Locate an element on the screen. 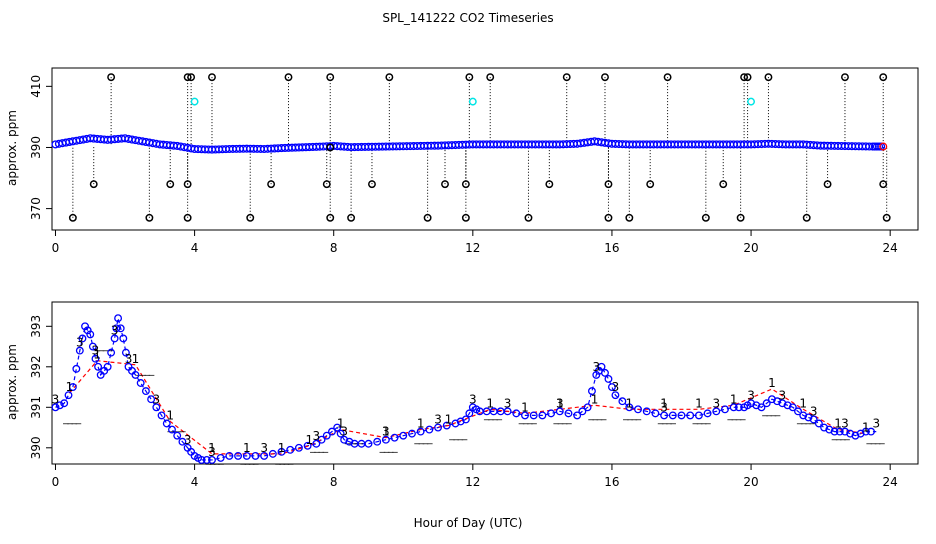  cyan-outlier-point is located at coordinates (751, 101).